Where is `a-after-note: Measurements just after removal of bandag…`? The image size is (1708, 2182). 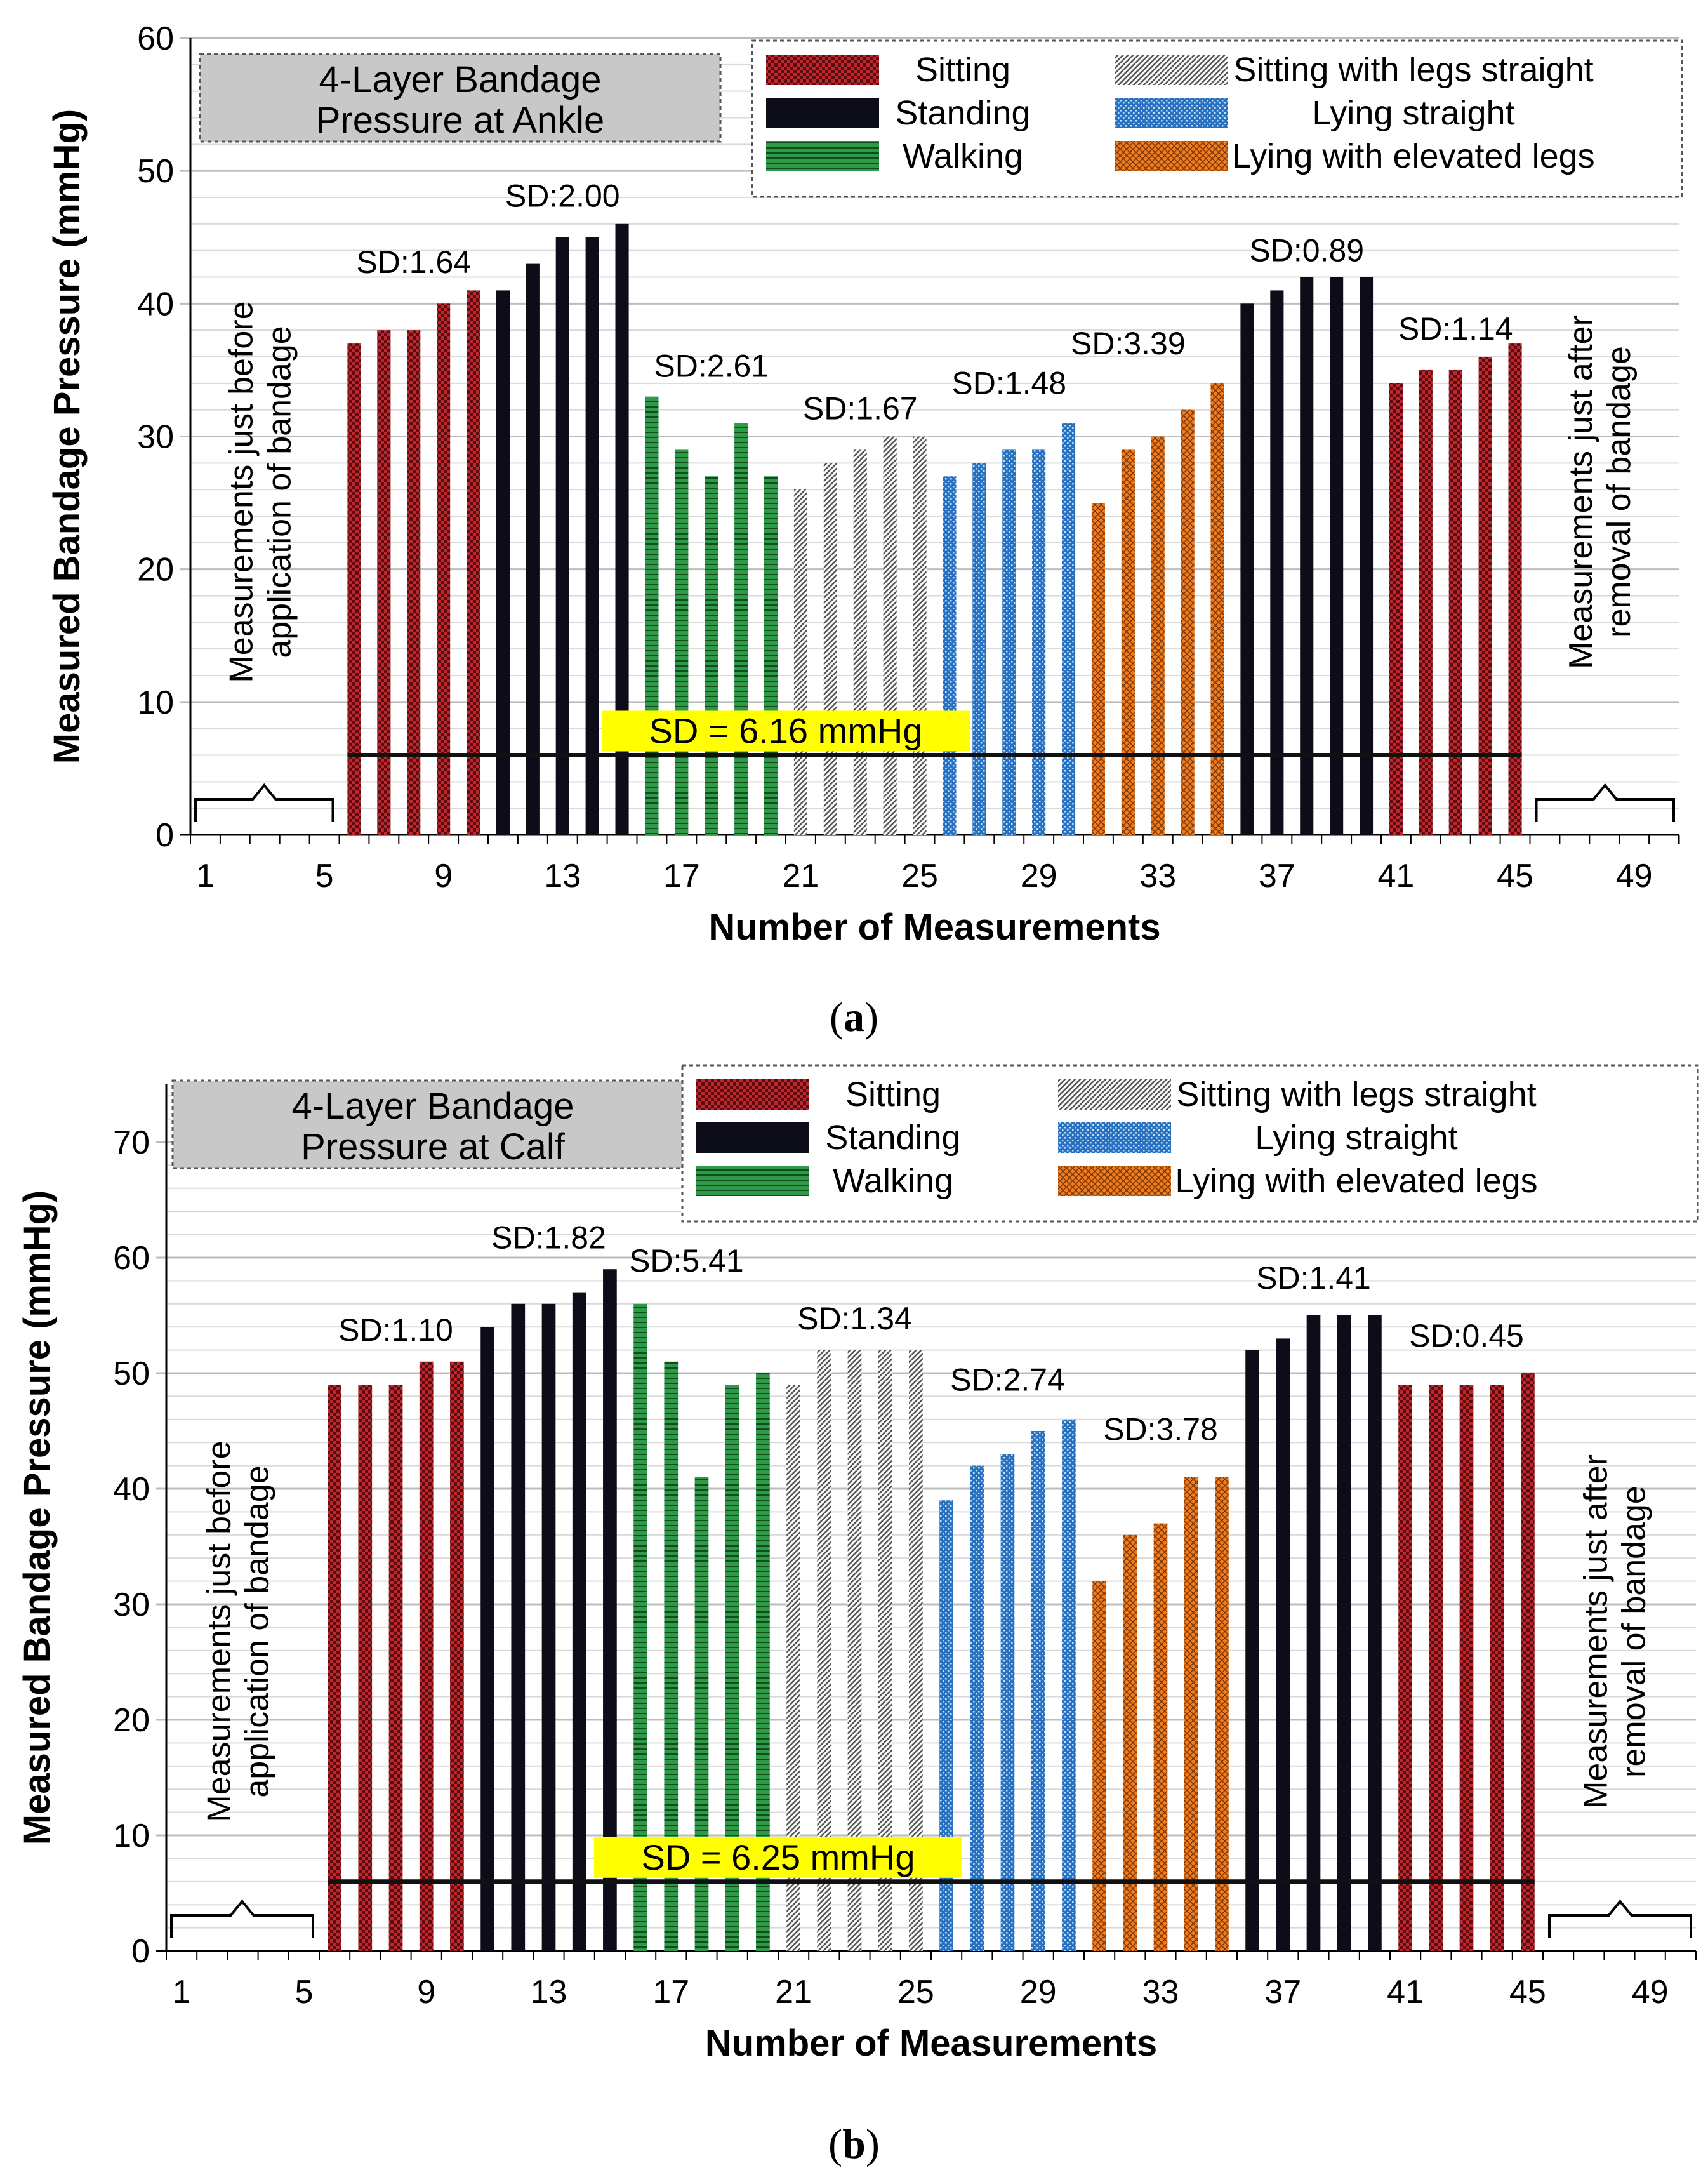
a-after-note: Measurements just after removal of bandag… is located at coordinates (1600, 492).